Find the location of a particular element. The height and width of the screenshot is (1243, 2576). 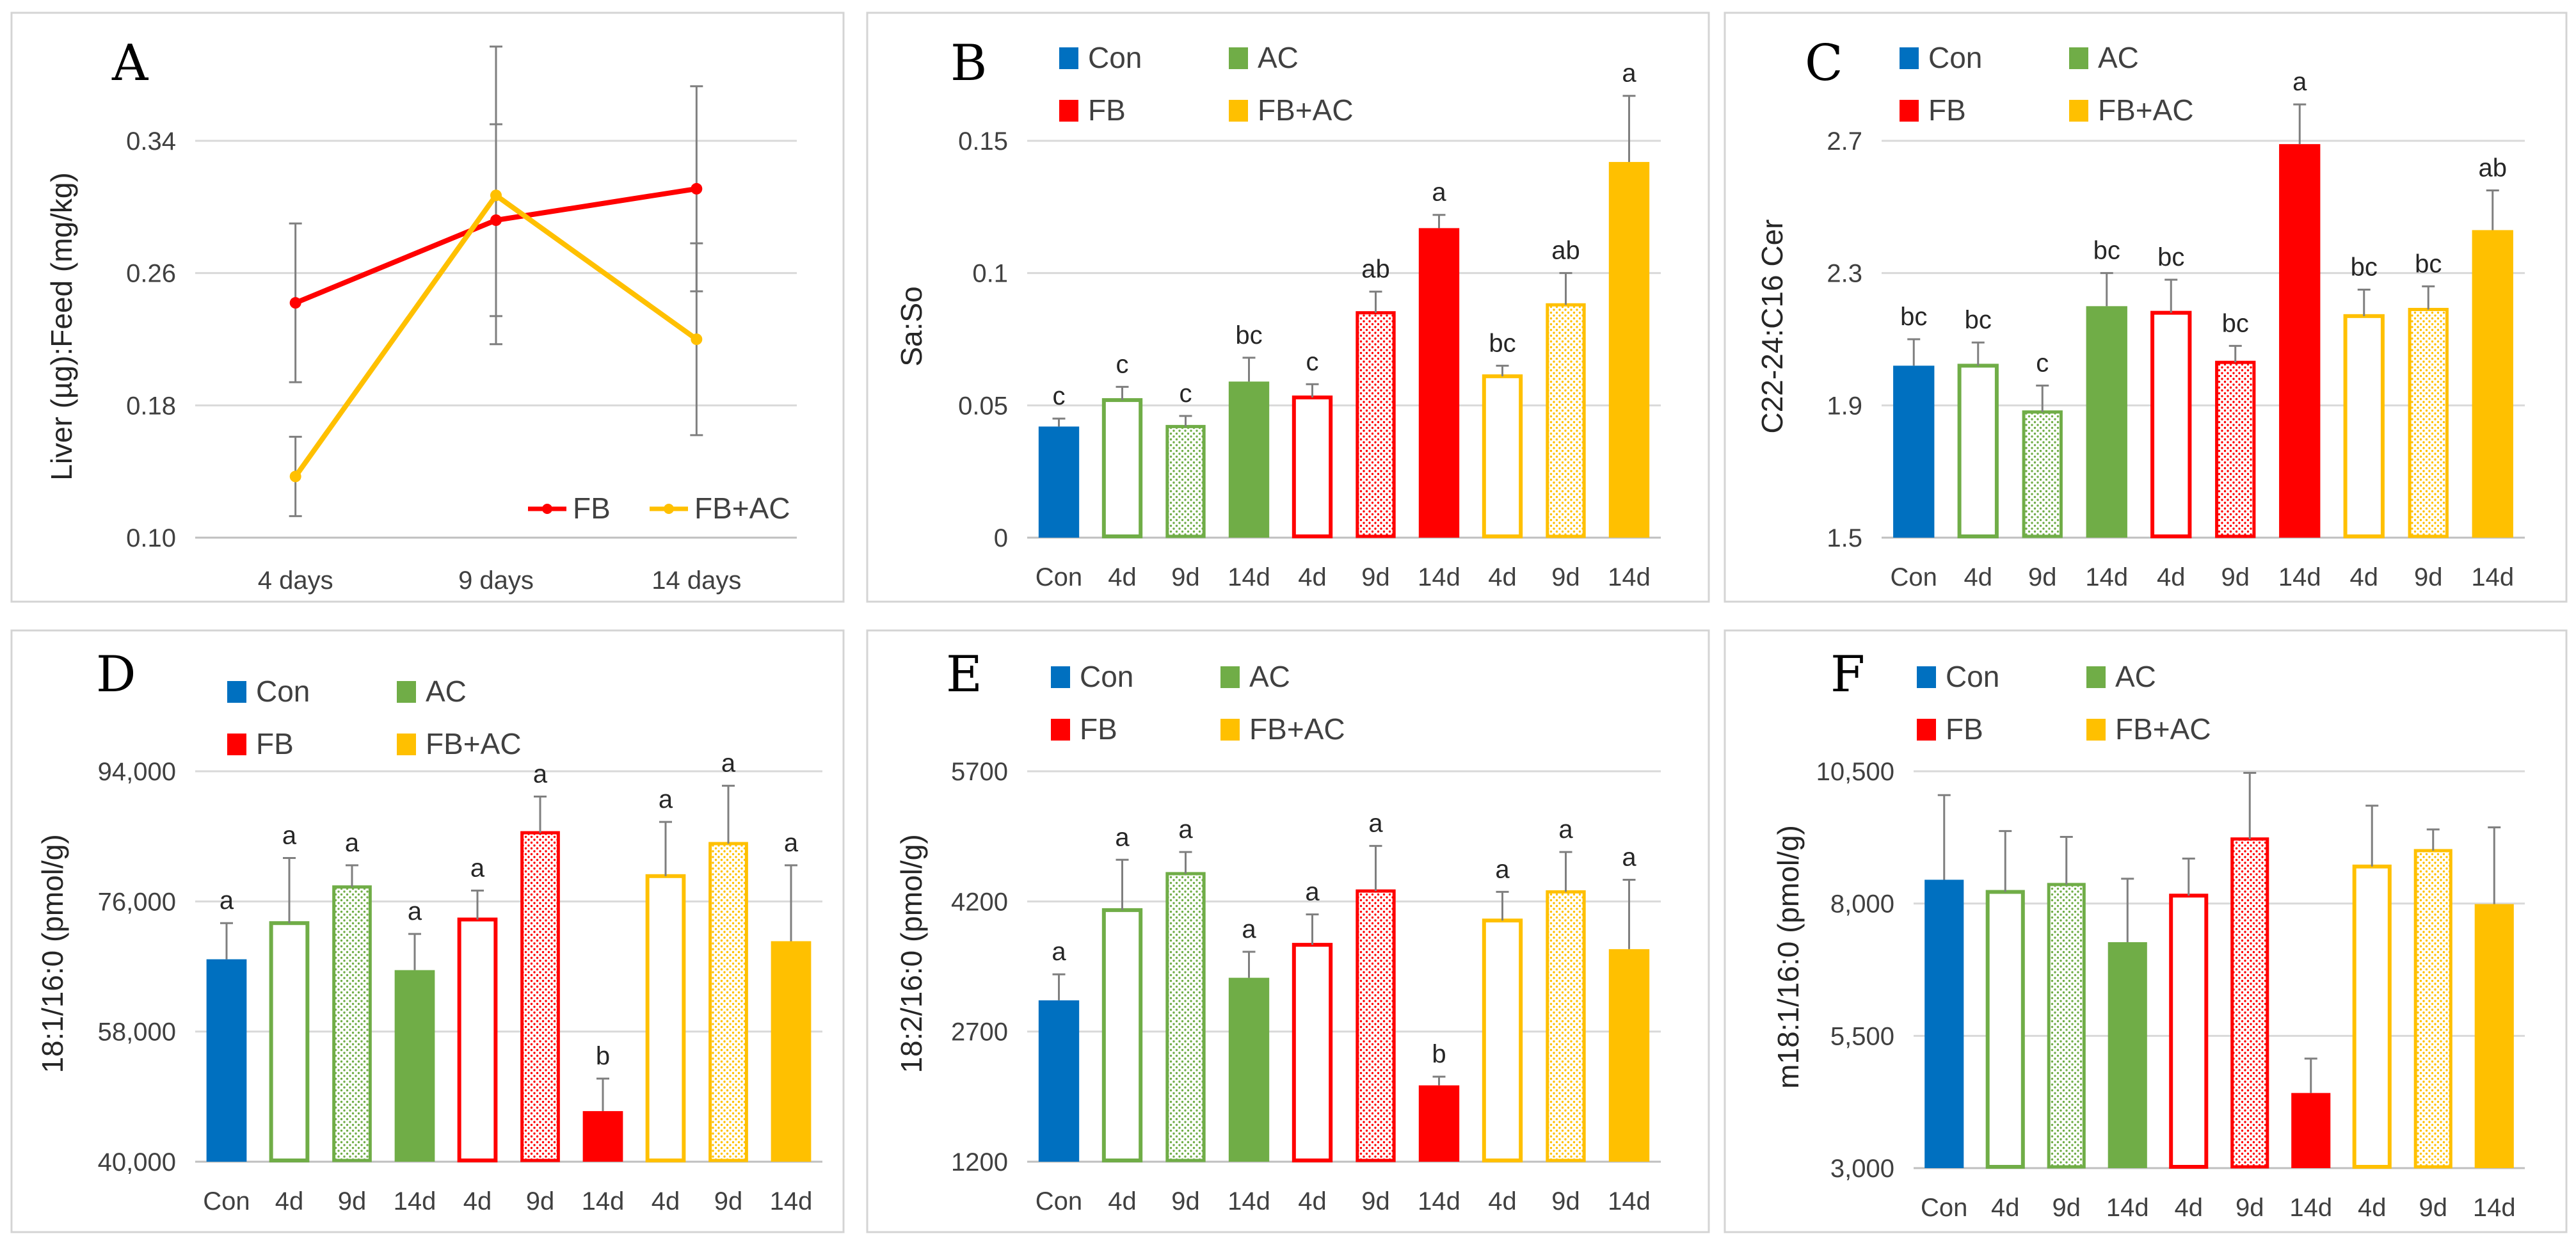

y-axis-label: m18:1/16:0 (pmol/g) is located at coordinates (1788, 957).